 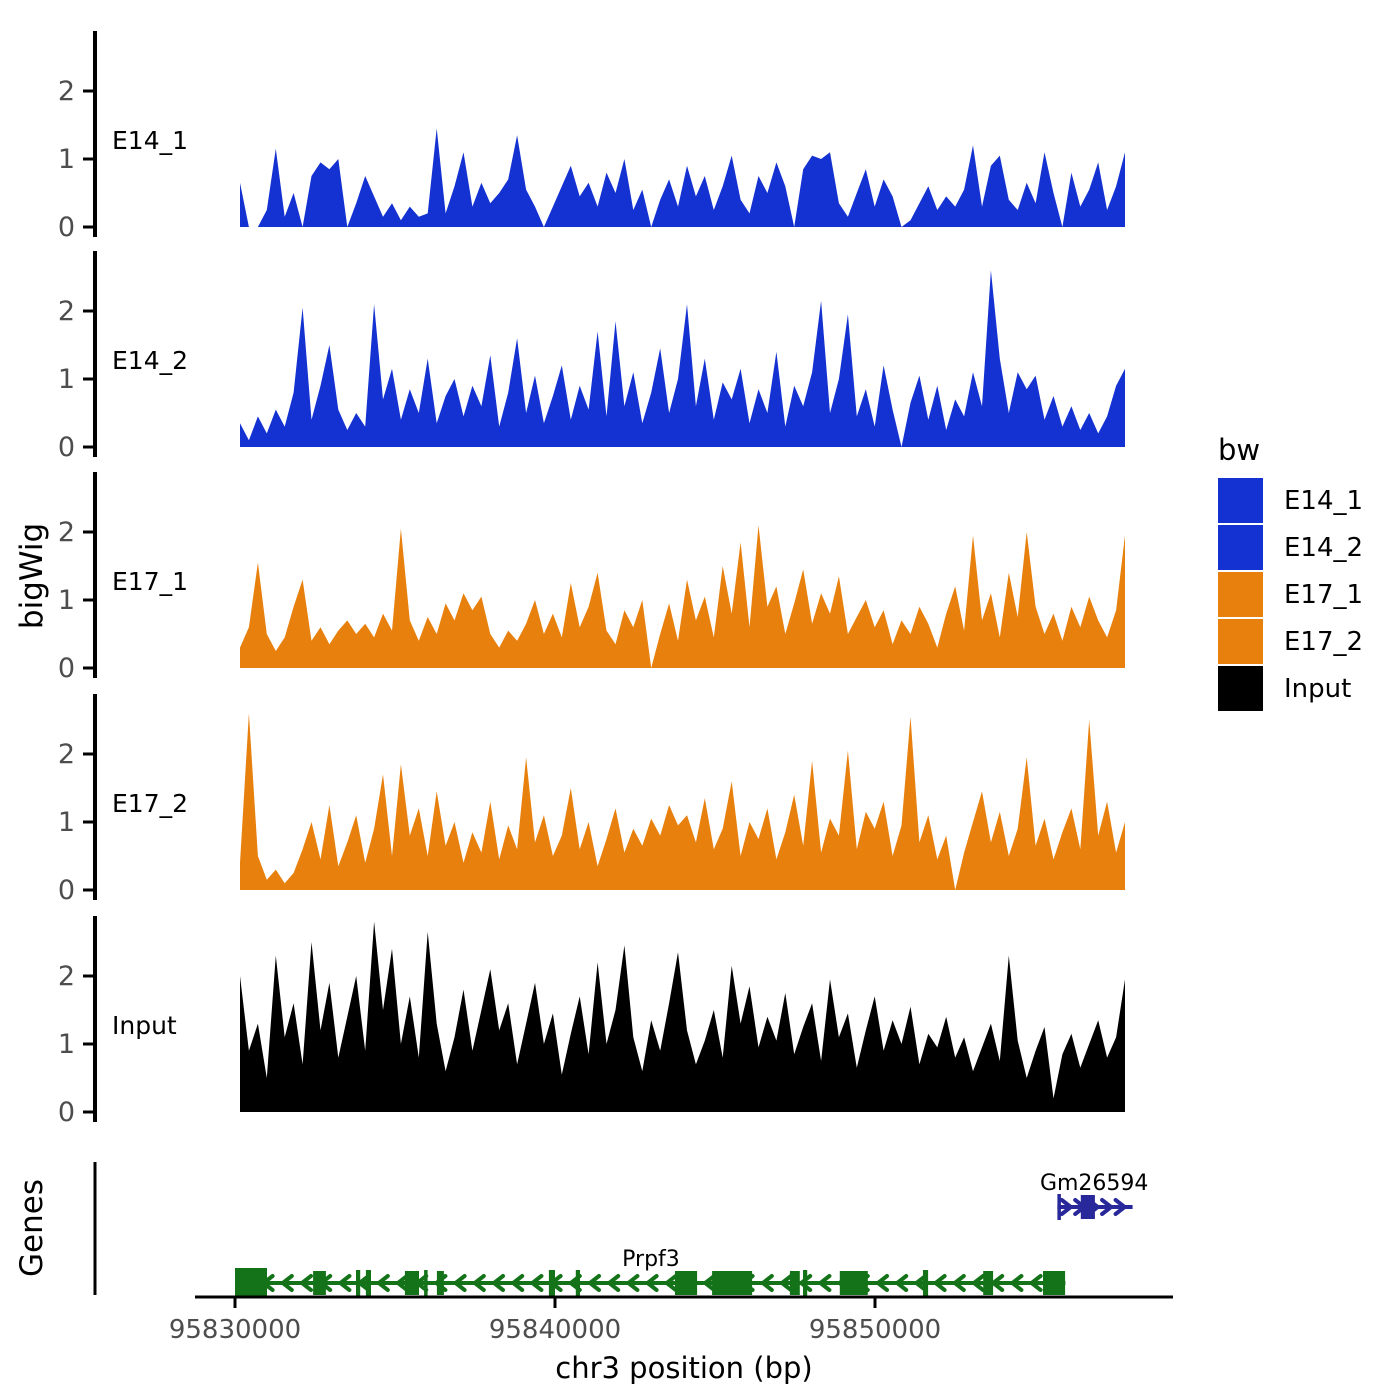 What do you see at coordinates (1317, 689) in the screenshot?
I see `legend-label-Input: Input` at bounding box center [1317, 689].